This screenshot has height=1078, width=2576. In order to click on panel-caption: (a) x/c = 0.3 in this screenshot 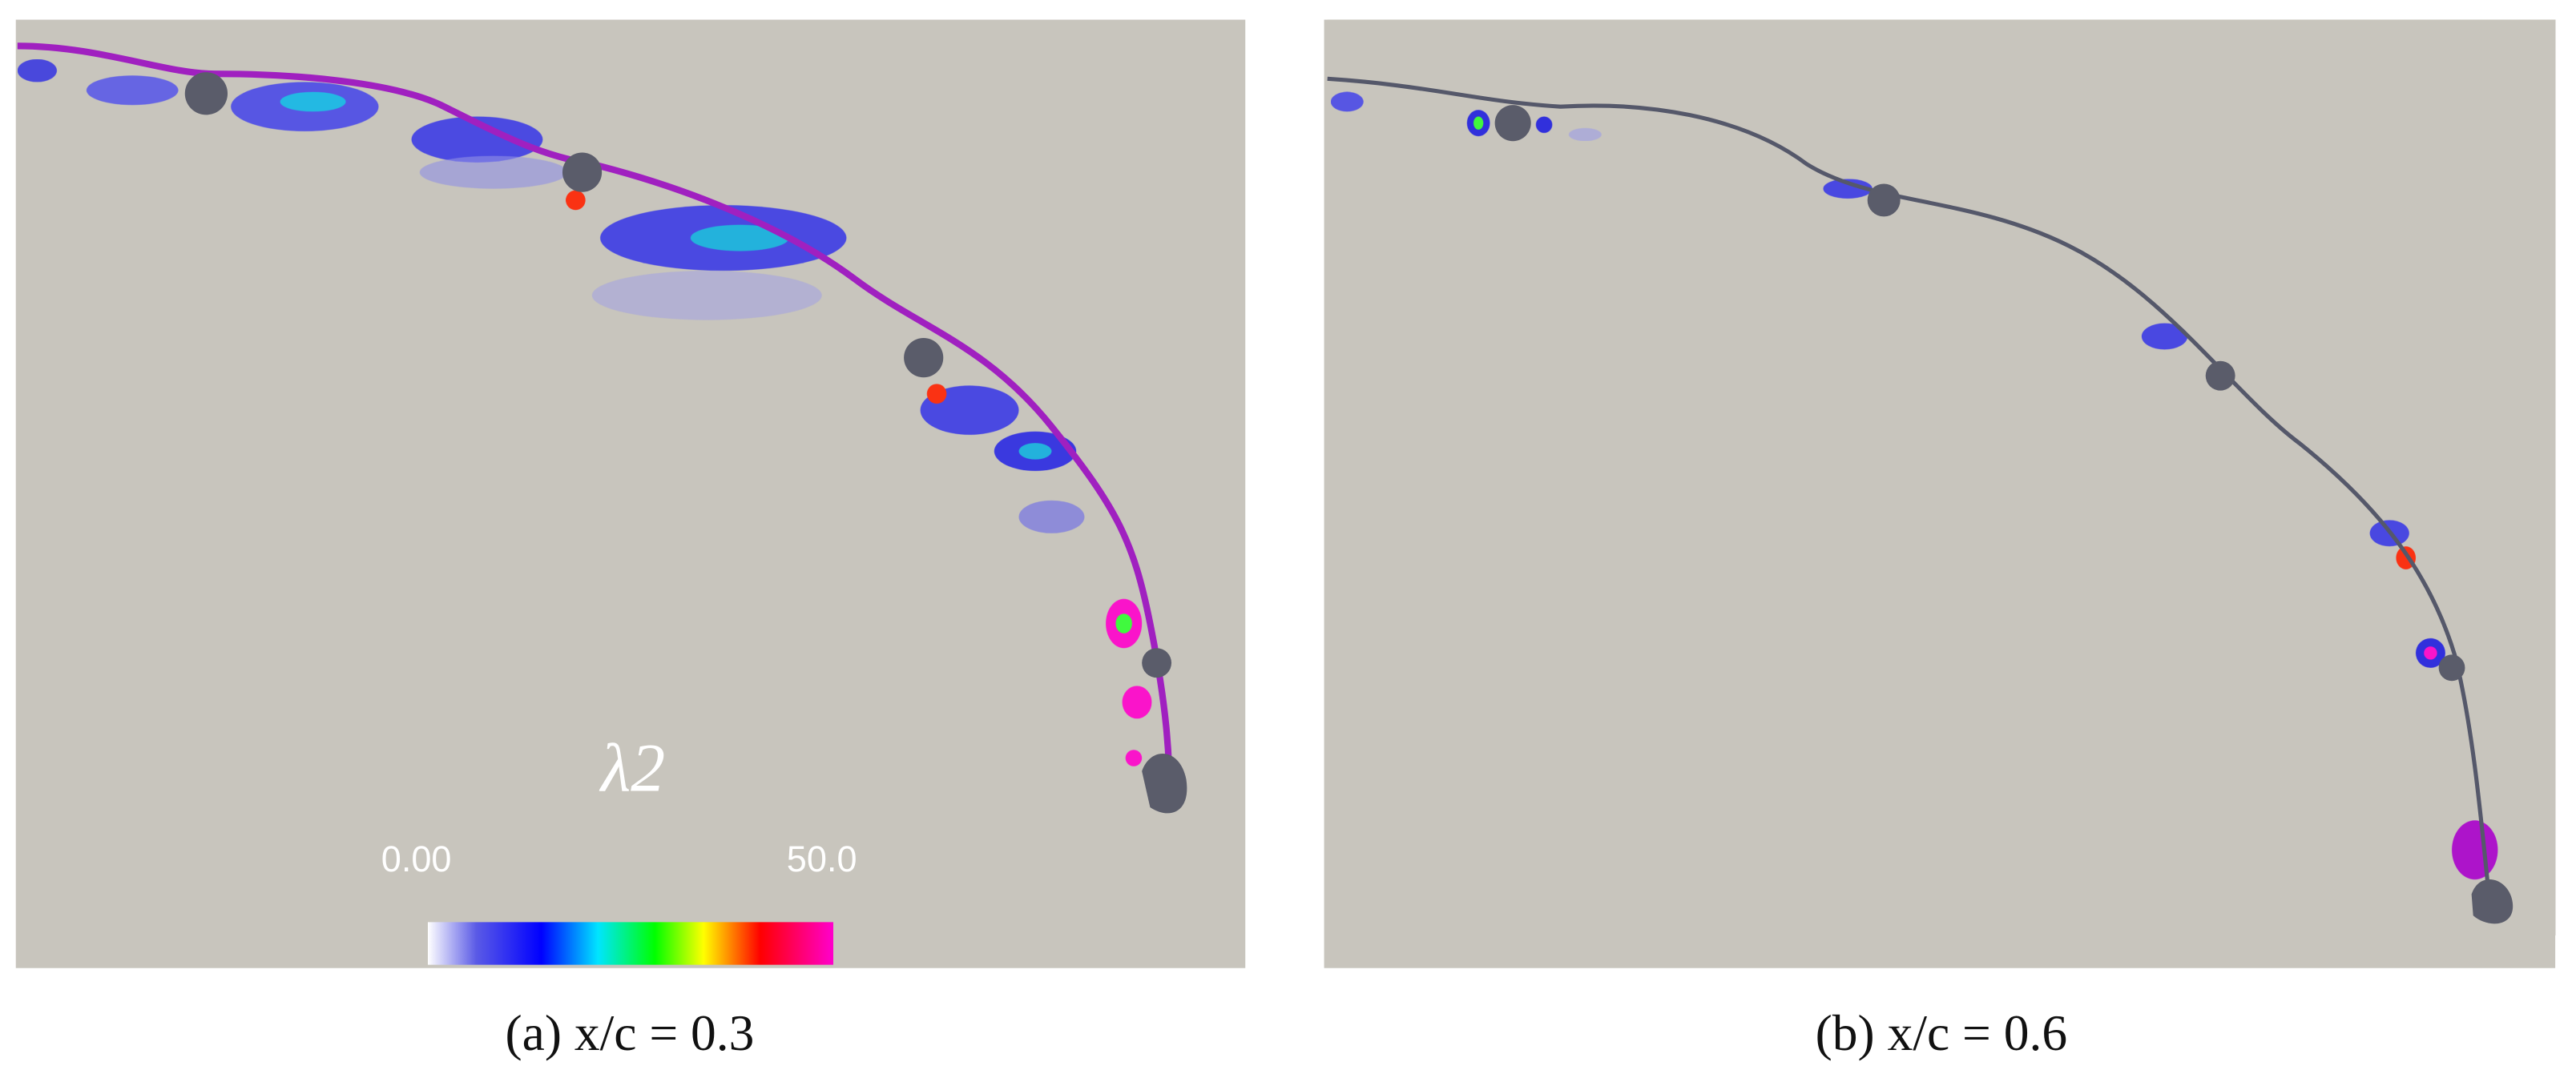, I will do `click(630, 1032)`.